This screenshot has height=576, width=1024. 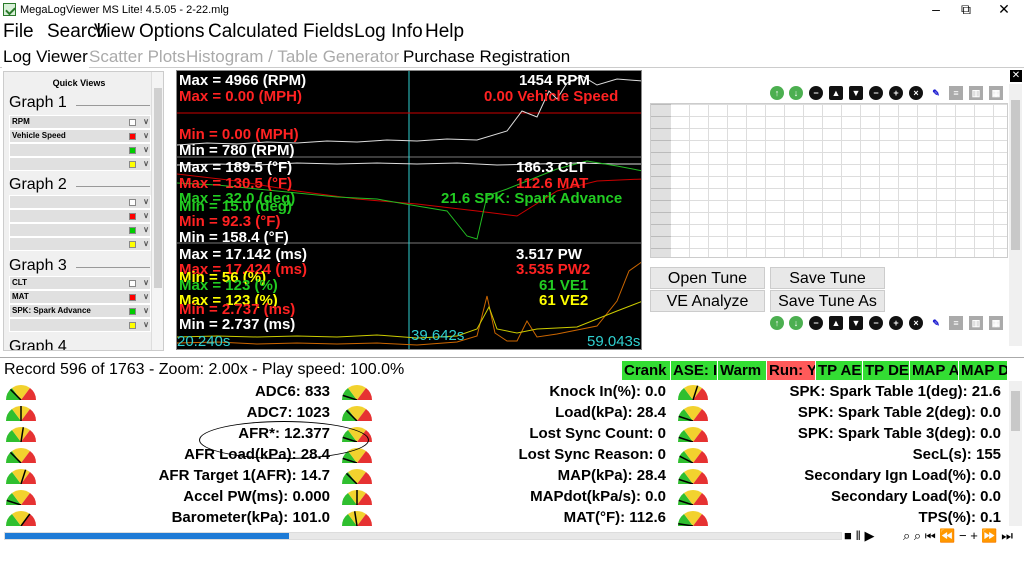 I want to click on channel-row: MAT ∨, so click(x=80, y=297).